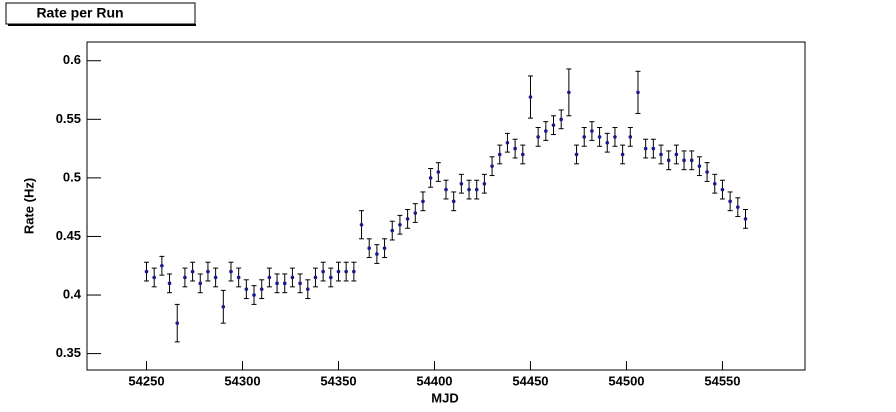 The width and height of the screenshot is (896, 412). Describe the element at coordinates (68, 352) in the screenshot. I see `y-tick-label: 0.35` at that location.